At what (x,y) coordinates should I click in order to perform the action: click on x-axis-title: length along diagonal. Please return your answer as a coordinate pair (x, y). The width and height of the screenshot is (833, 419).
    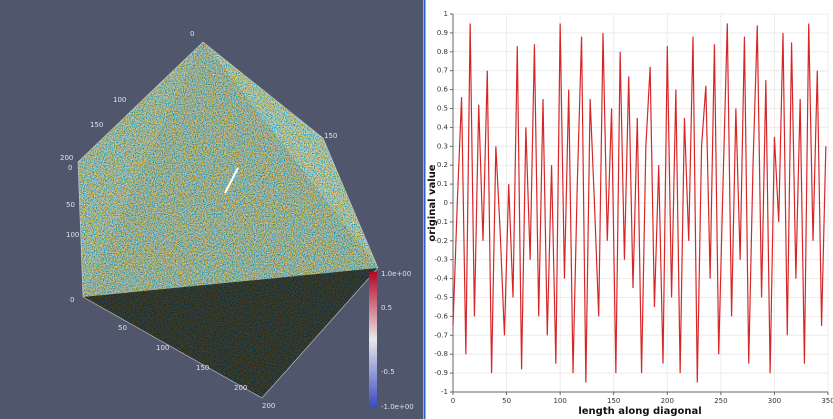
    Looking at the image, I should click on (639, 411).